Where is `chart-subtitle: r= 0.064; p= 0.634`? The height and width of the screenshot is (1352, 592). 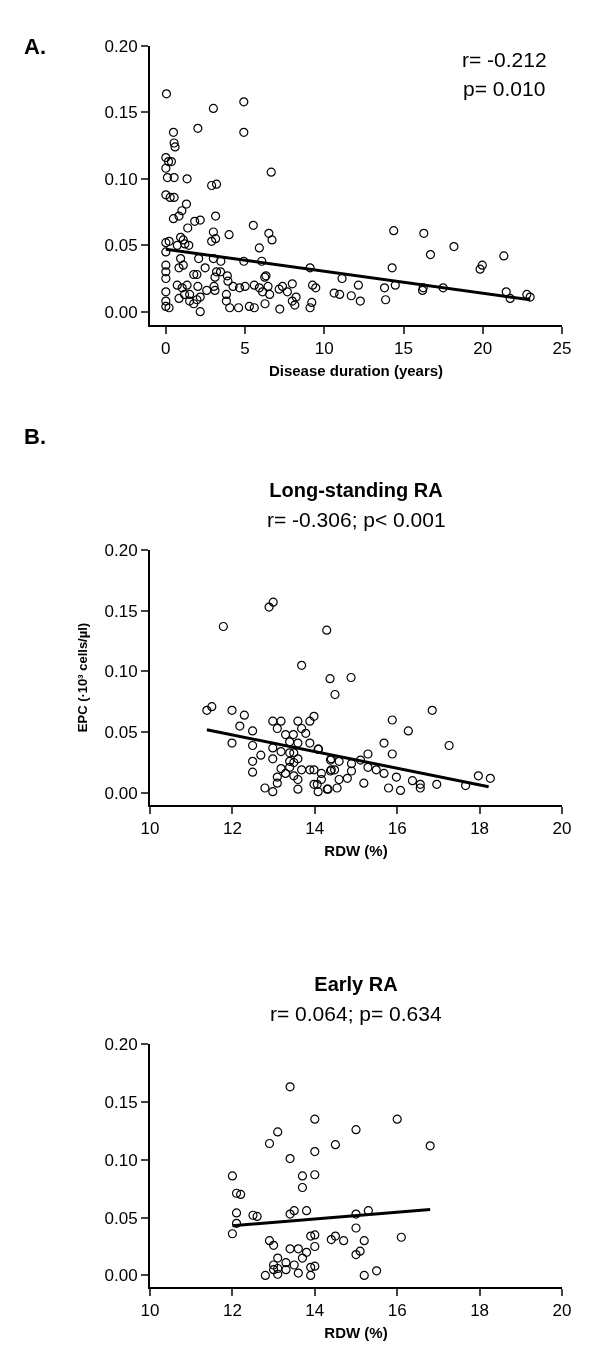
chart-subtitle: r= 0.064; p= 0.634 is located at coordinates (356, 1013).